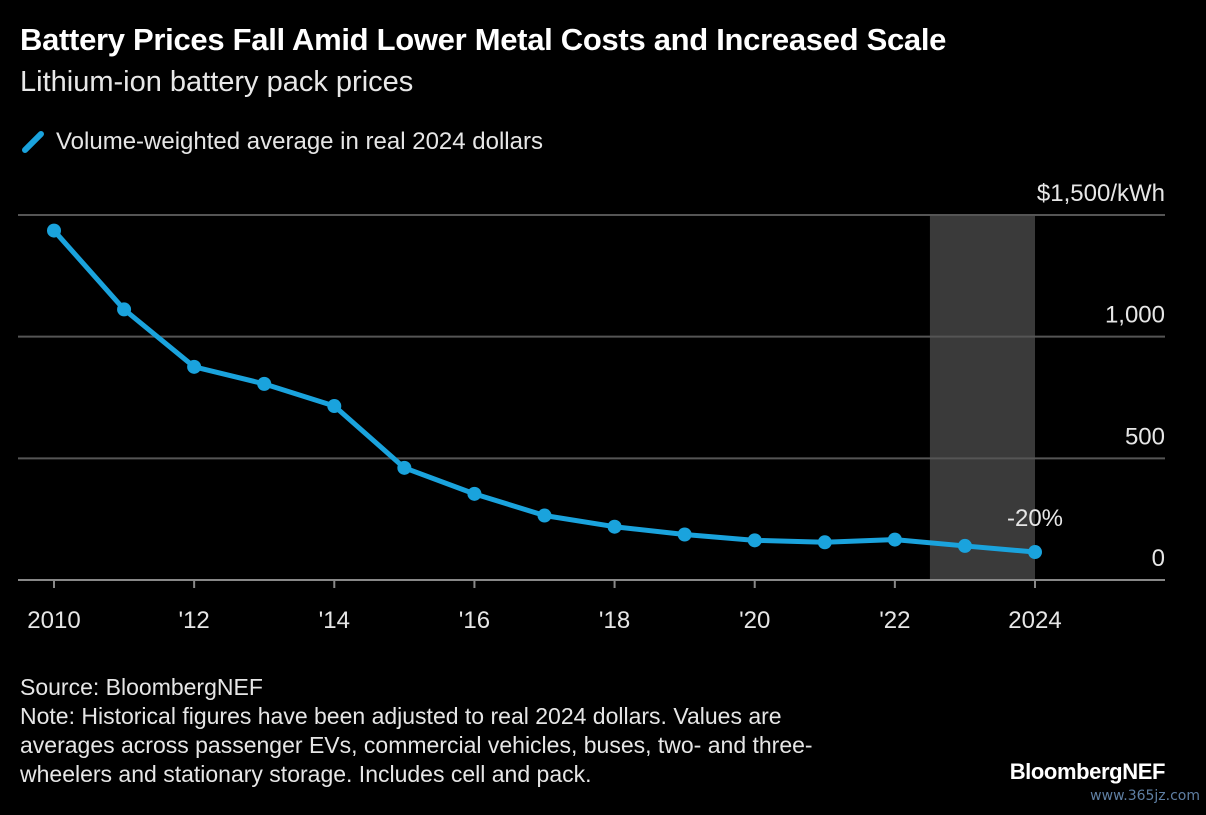  I want to click on y-tick-label: 0, so click(1158, 558).